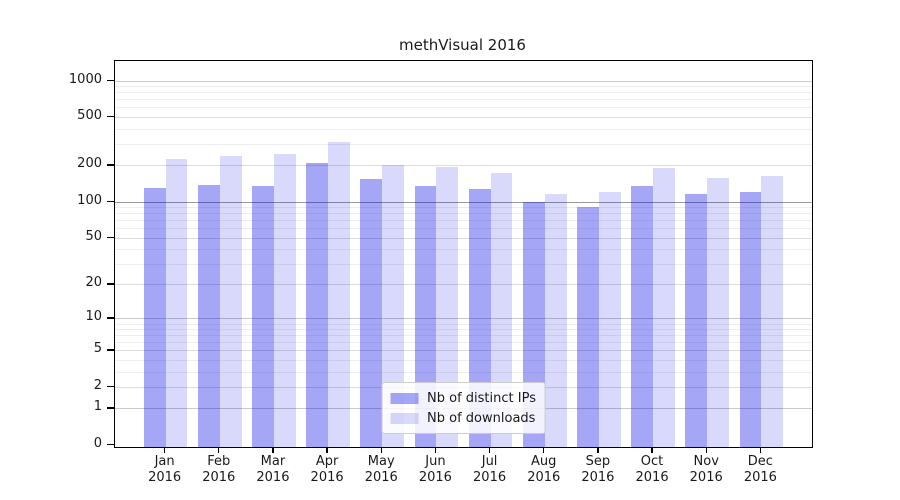 The image size is (900, 500). I want to click on x-tick-label: Dec 2016, so click(760, 469).